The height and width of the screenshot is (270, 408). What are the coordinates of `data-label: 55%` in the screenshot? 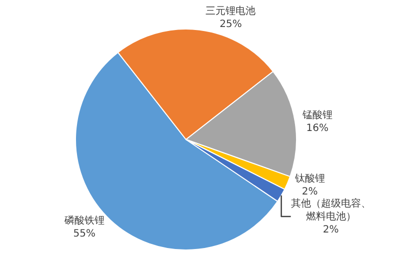 It's located at (84, 234).